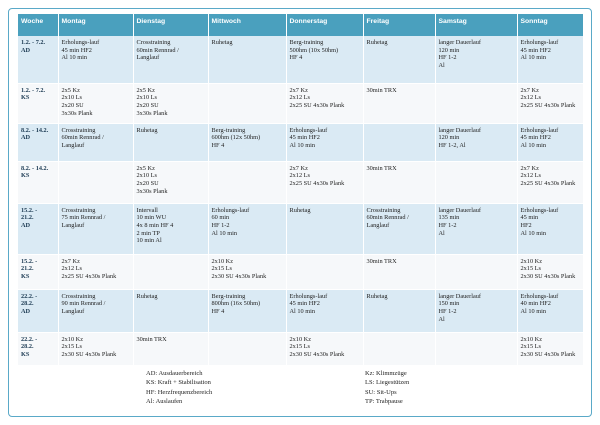  I want to click on cell-monday, so click(96, 182).